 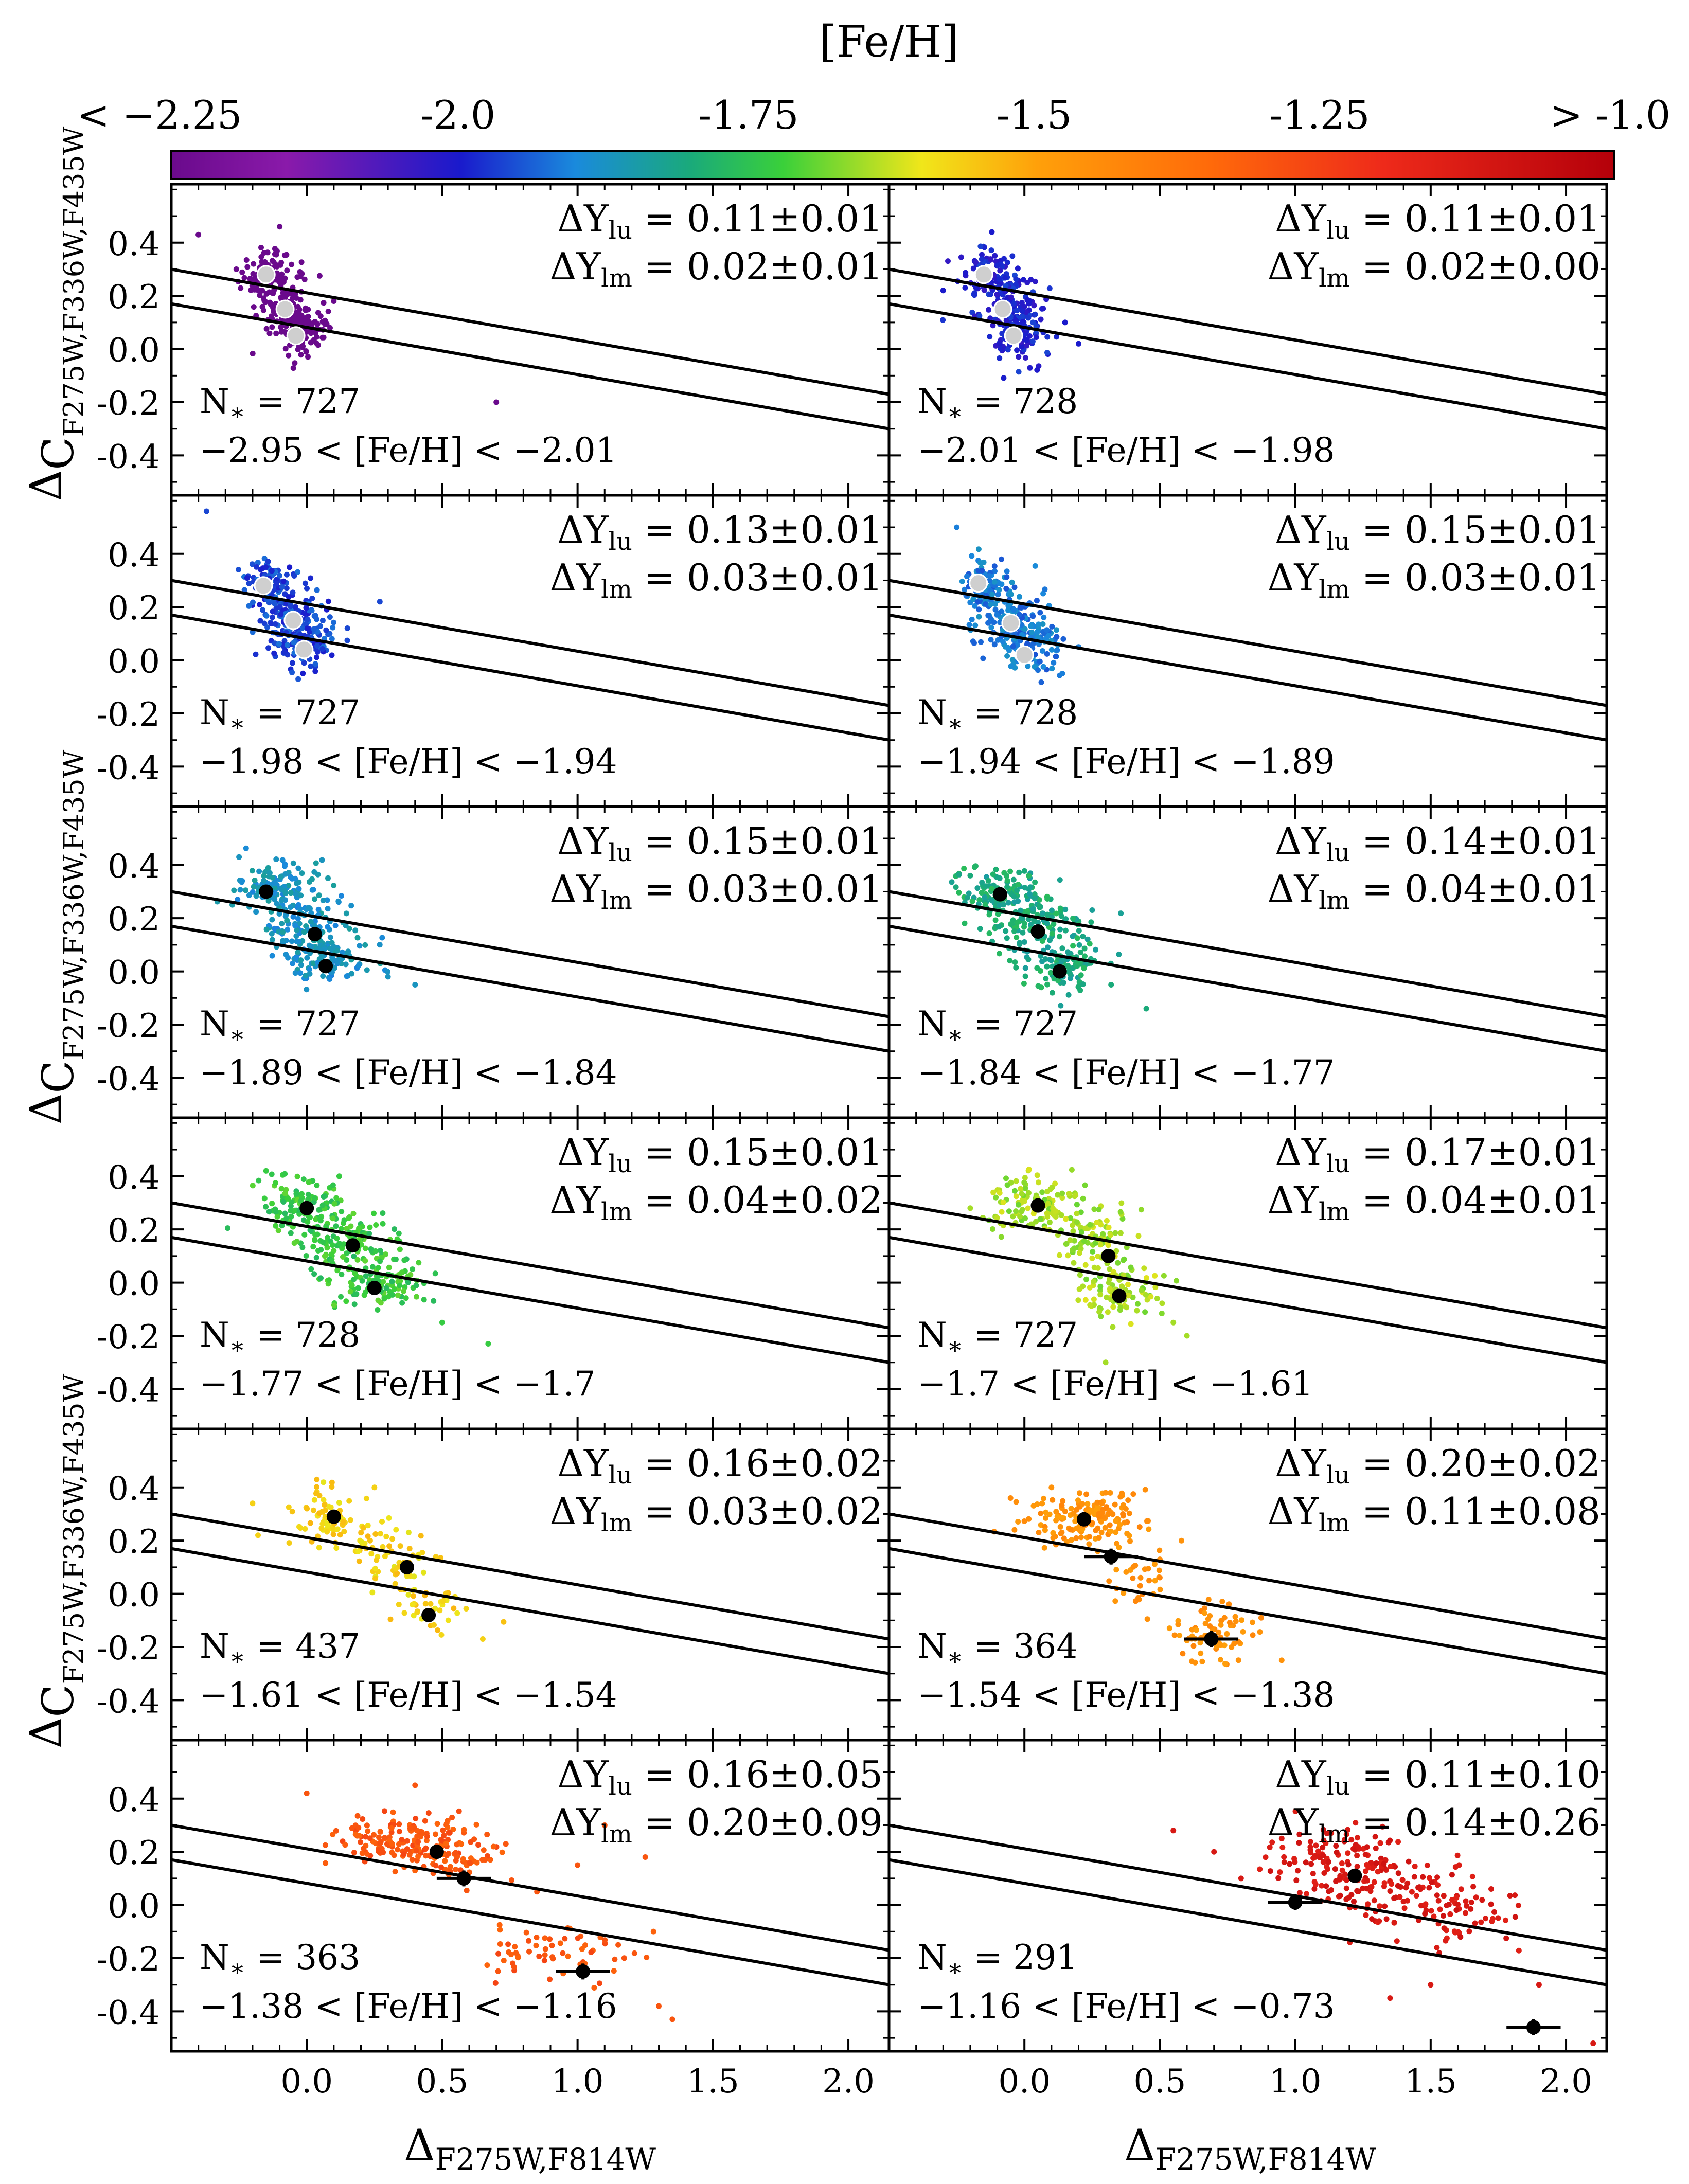 I want to click on star-count-value: = 291, so click(x=1021, y=1957).